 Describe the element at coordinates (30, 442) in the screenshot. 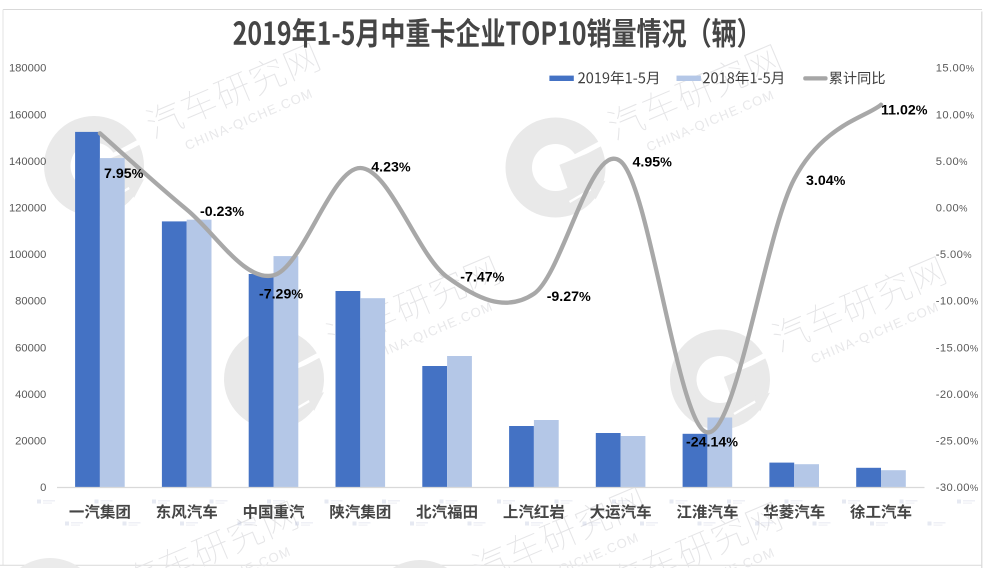

I see `svg-text: 20000` at that location.